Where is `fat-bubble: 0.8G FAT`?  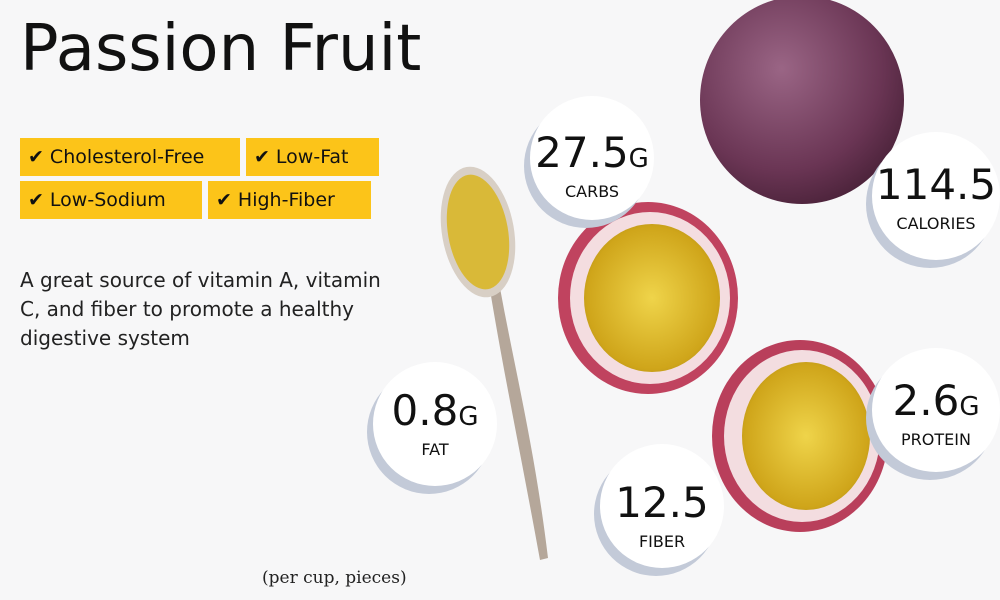
fat-bubble: 0.8G FAT is located at coordinates (435, 424).